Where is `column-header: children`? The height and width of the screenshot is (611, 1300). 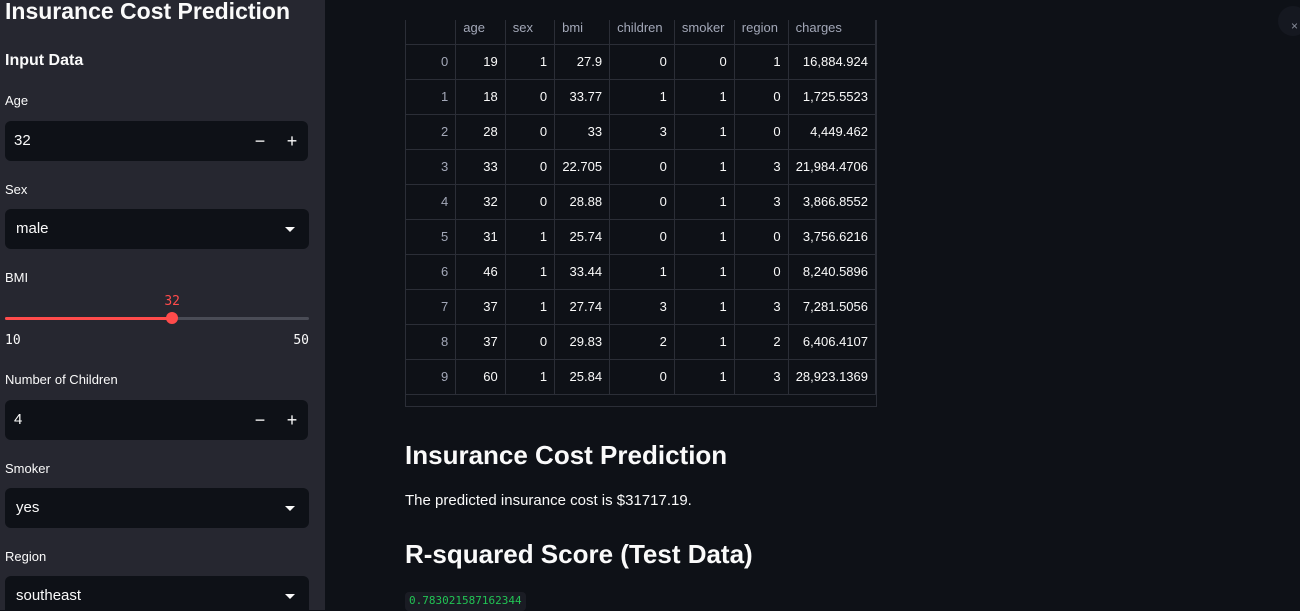 column-header: children is located at coordinates (642, 32).